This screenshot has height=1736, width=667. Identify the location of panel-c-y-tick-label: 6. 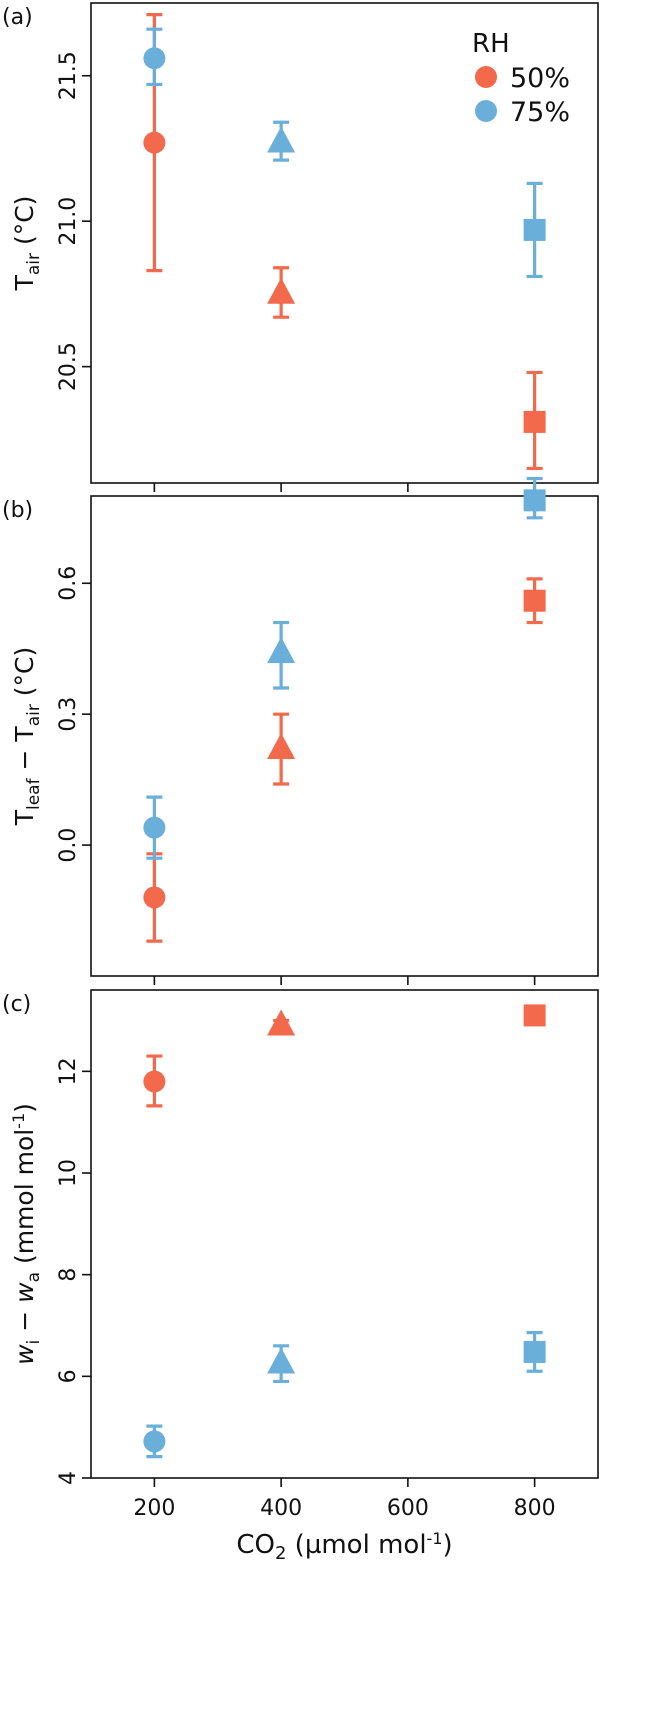
(68, 1376).